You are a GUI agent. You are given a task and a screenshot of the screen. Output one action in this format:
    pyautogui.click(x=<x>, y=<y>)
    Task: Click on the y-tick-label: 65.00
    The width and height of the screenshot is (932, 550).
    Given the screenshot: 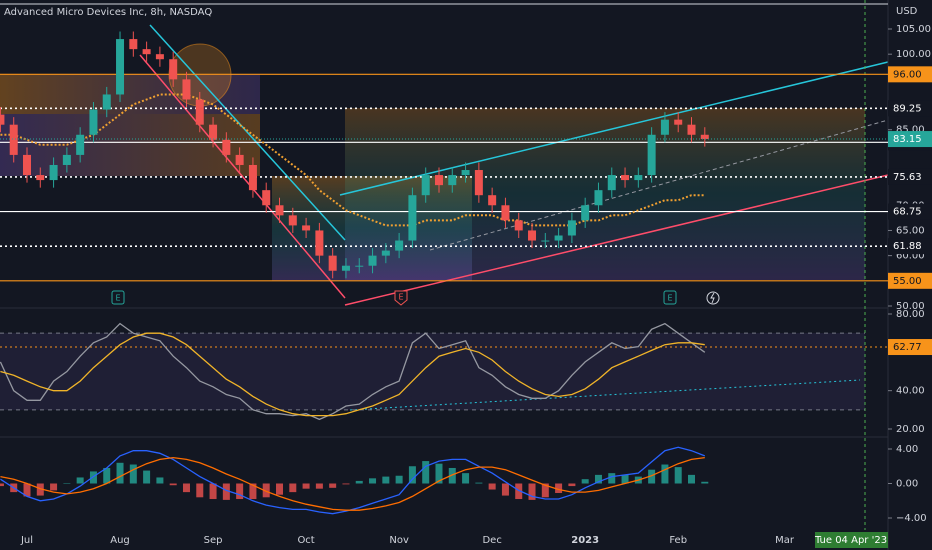 What is the action you would take?
    pyautogui.click(x=910, y=230)
    